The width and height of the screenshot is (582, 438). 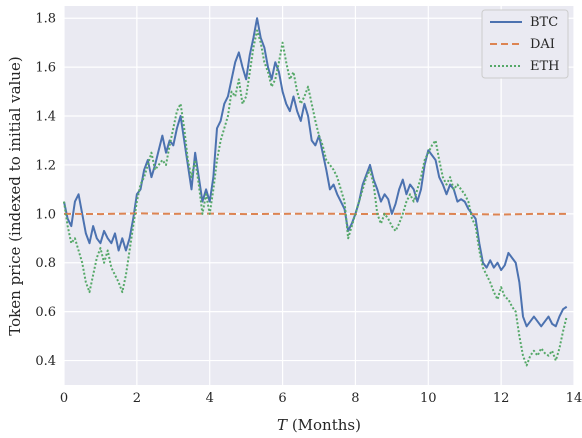 I want to click on x-tick-label: 6, so click(x=282, y=398).